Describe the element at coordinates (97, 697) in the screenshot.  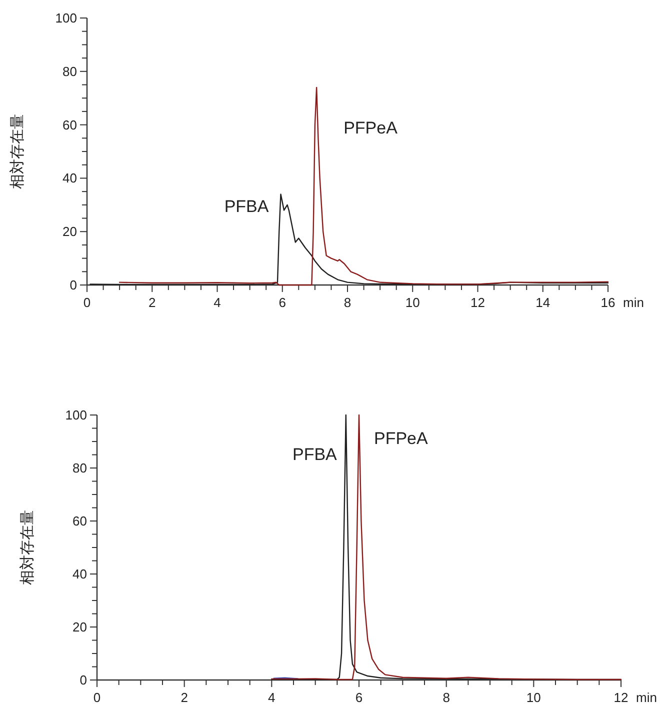
I see `x-tick-label: 0` at that location.